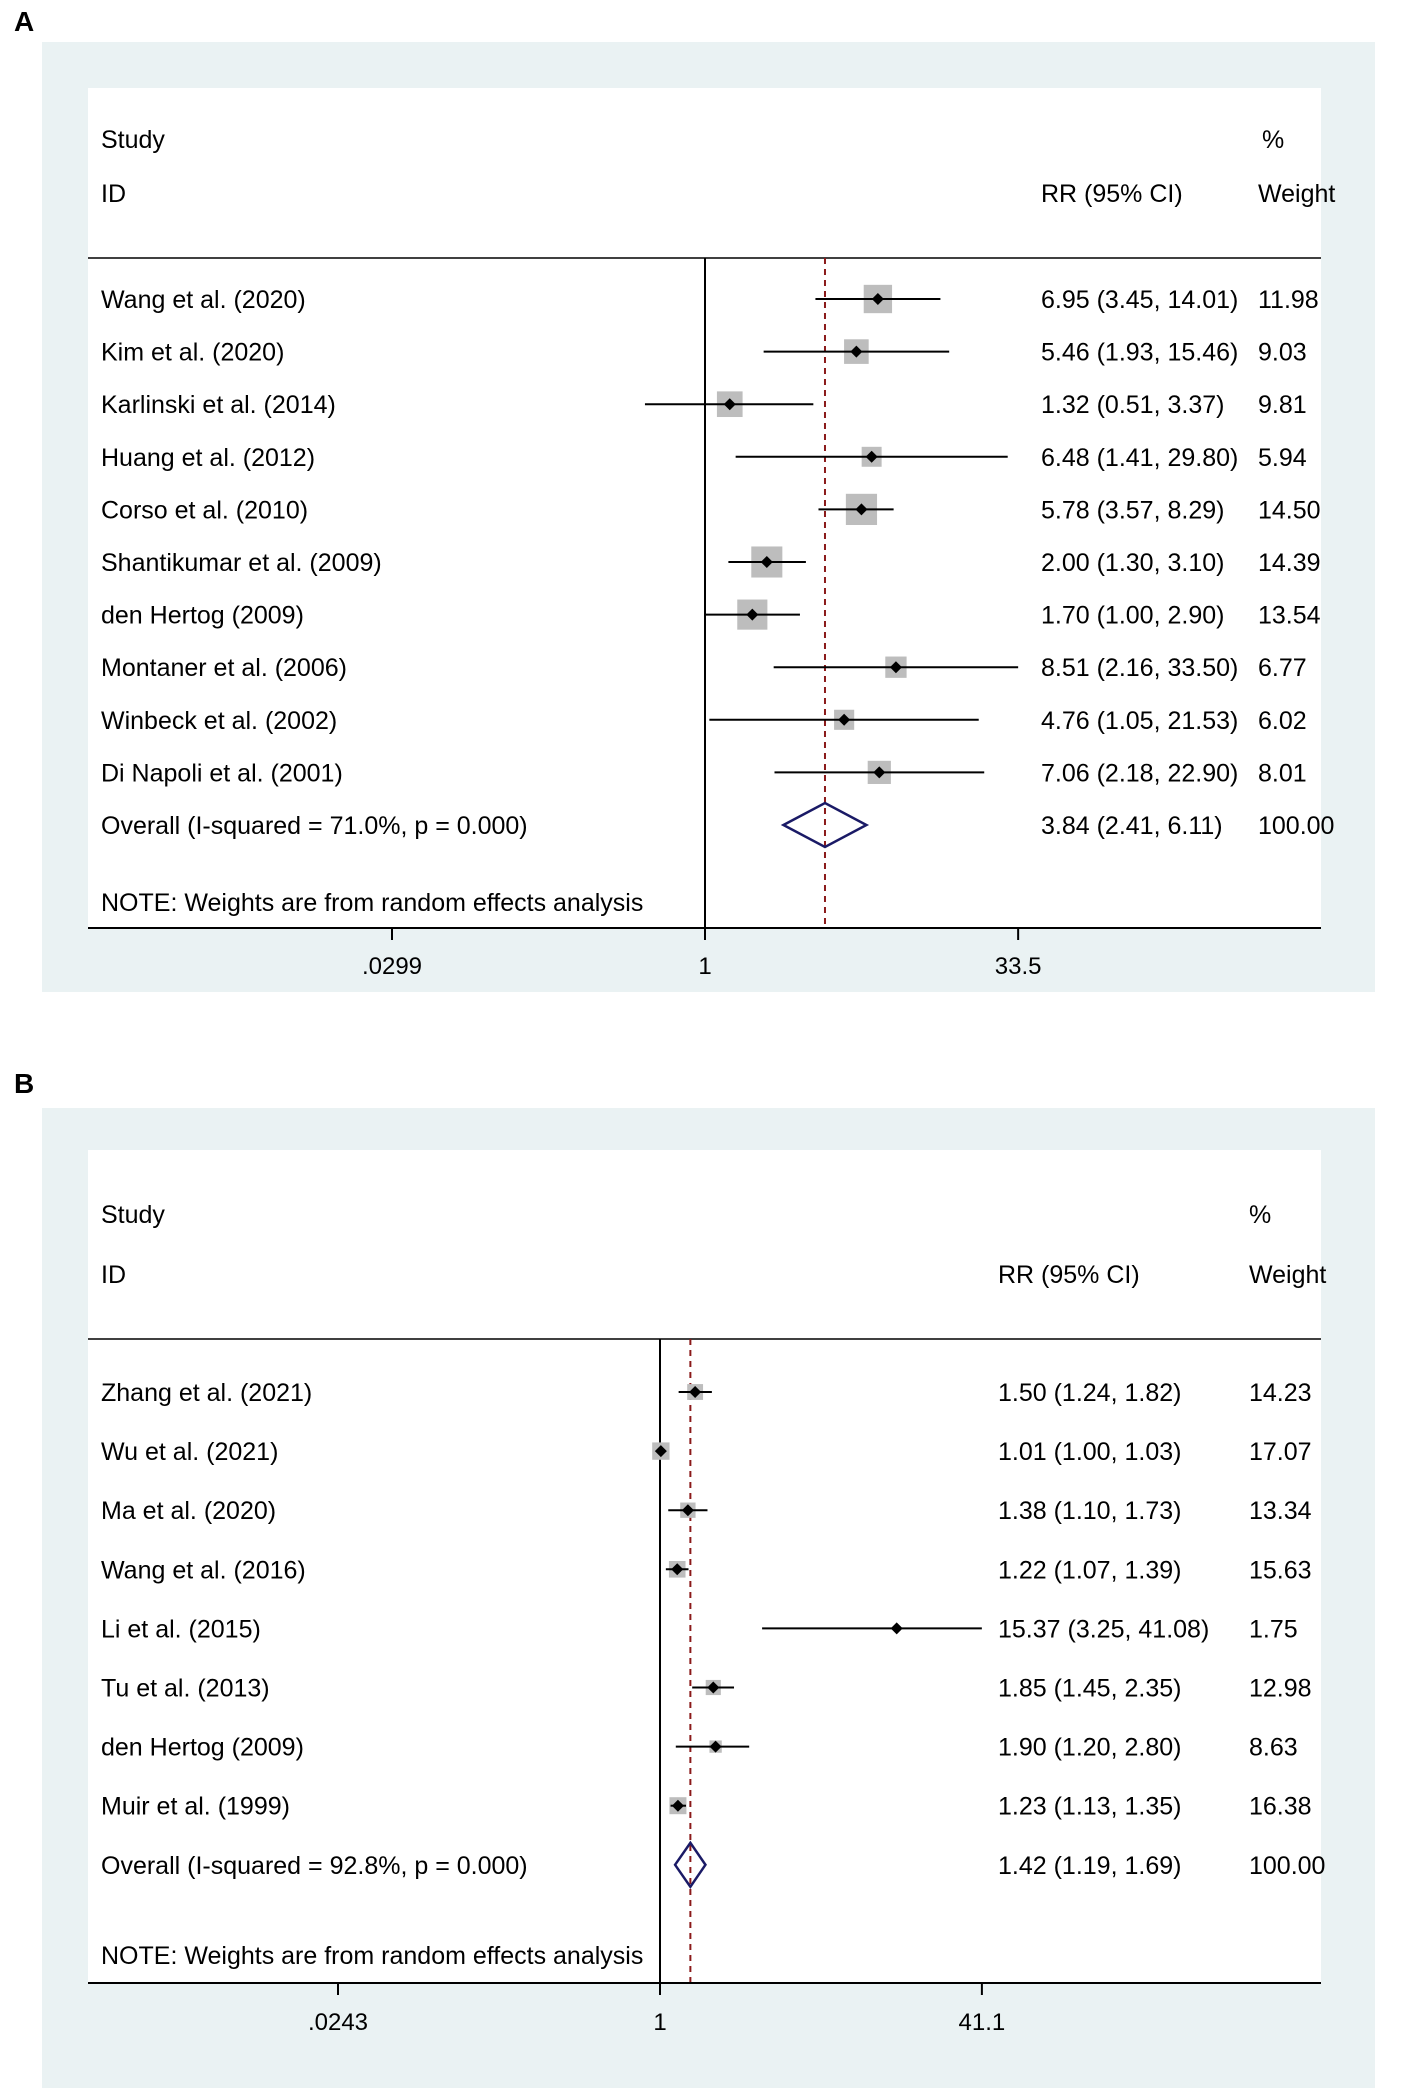  What do you see at coordinates (218, 405) in the screenshot?
I see `study-name: Karlinski et al. (2014)` at bounding box center [218, 405].